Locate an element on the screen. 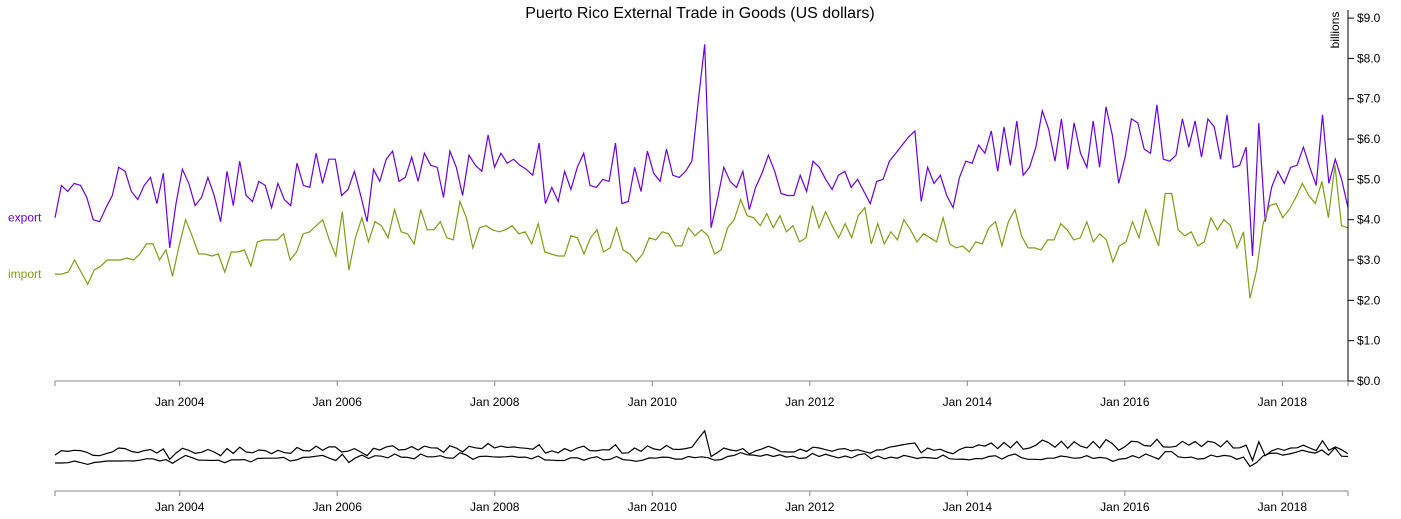 This screenshot has height=519, width=1401. y-tick-label: $6.0 is located at coordinates (1369, 139).